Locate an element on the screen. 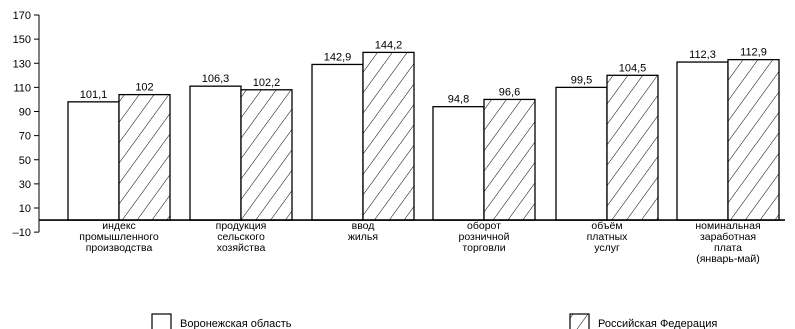 The width and height of the screenshot is (795, 329). legend-item-voronezh: Воронежская область is located at coordinates (221, 321).